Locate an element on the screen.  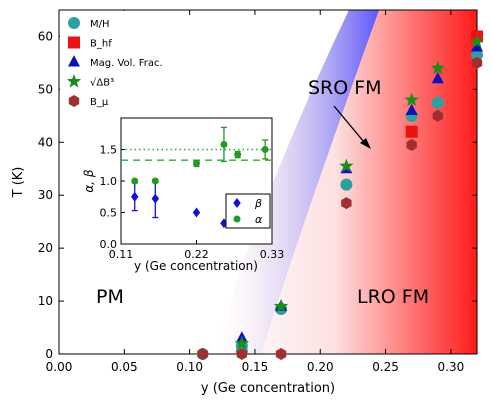
main-y-axis-label: T (K) is located at coordinates (18, 183).